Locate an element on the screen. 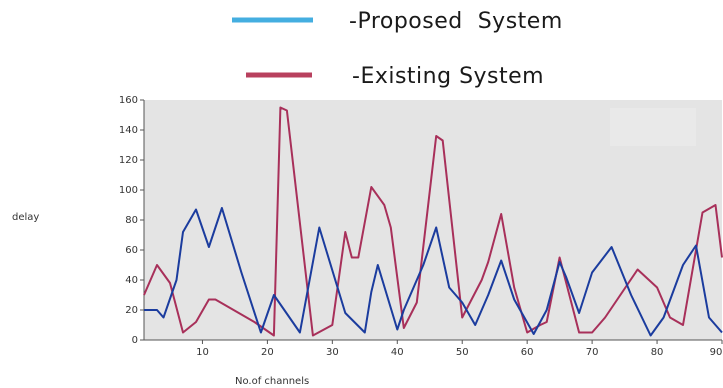 This screenshot has width=723, height=388. y-tick-label: 20 is located at coordinates (131, 310).